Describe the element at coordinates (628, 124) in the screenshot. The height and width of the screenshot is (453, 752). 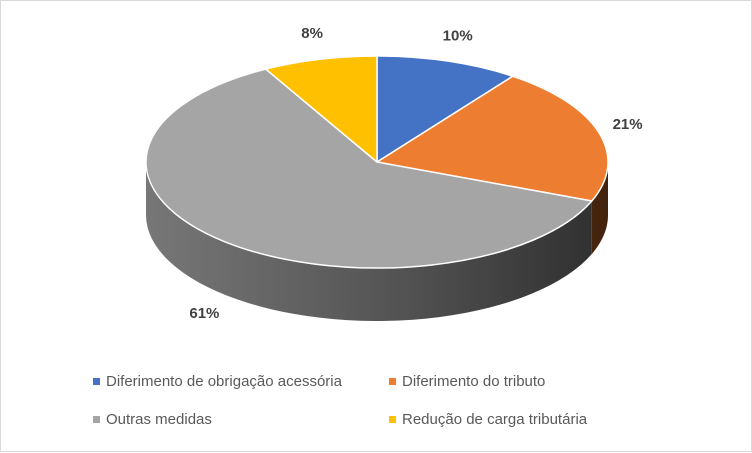
I see `data-label-1: 21%` at that location.